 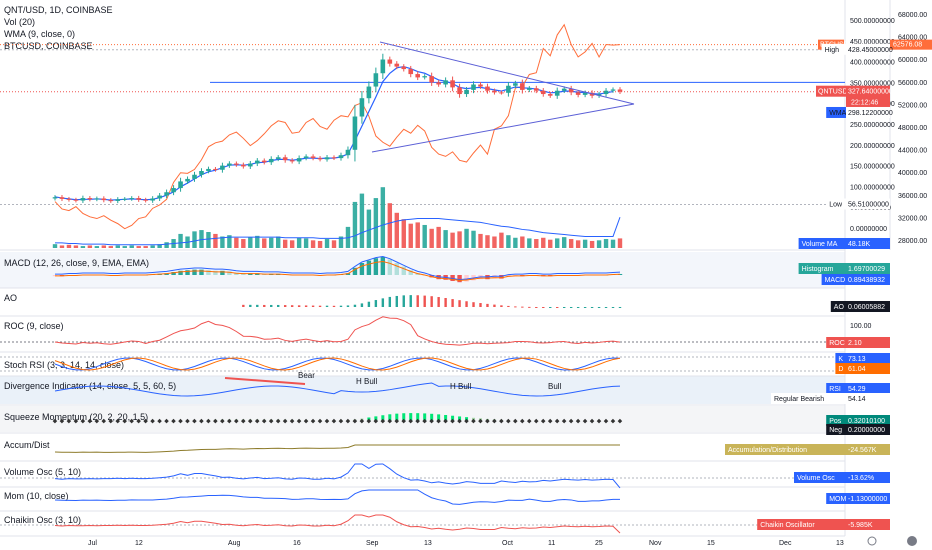 What do you see at coordinates (48, 46) in the screenshot?
I see `legend-btc: BTCUSD, COINBASE` at bounding box center [48, 46].